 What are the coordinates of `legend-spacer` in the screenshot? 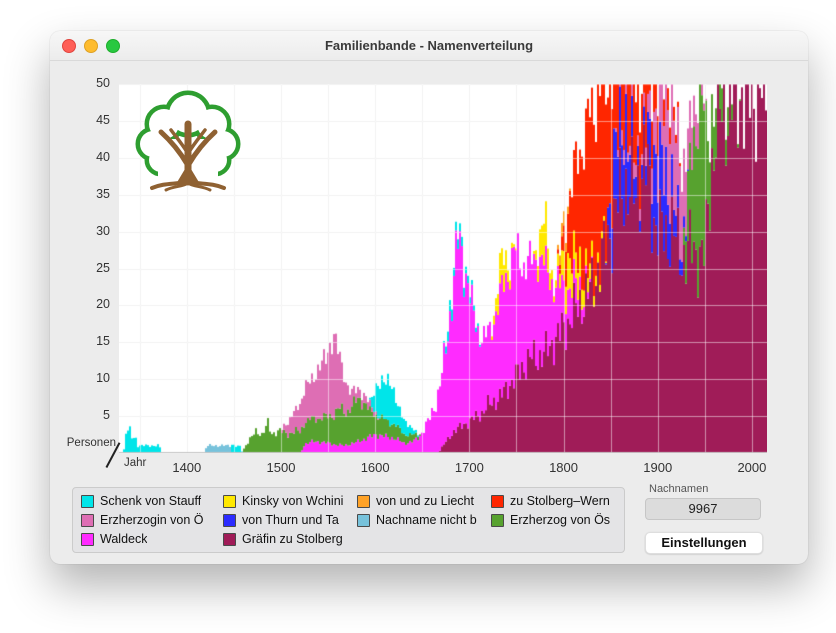 It's located at (424, 539).